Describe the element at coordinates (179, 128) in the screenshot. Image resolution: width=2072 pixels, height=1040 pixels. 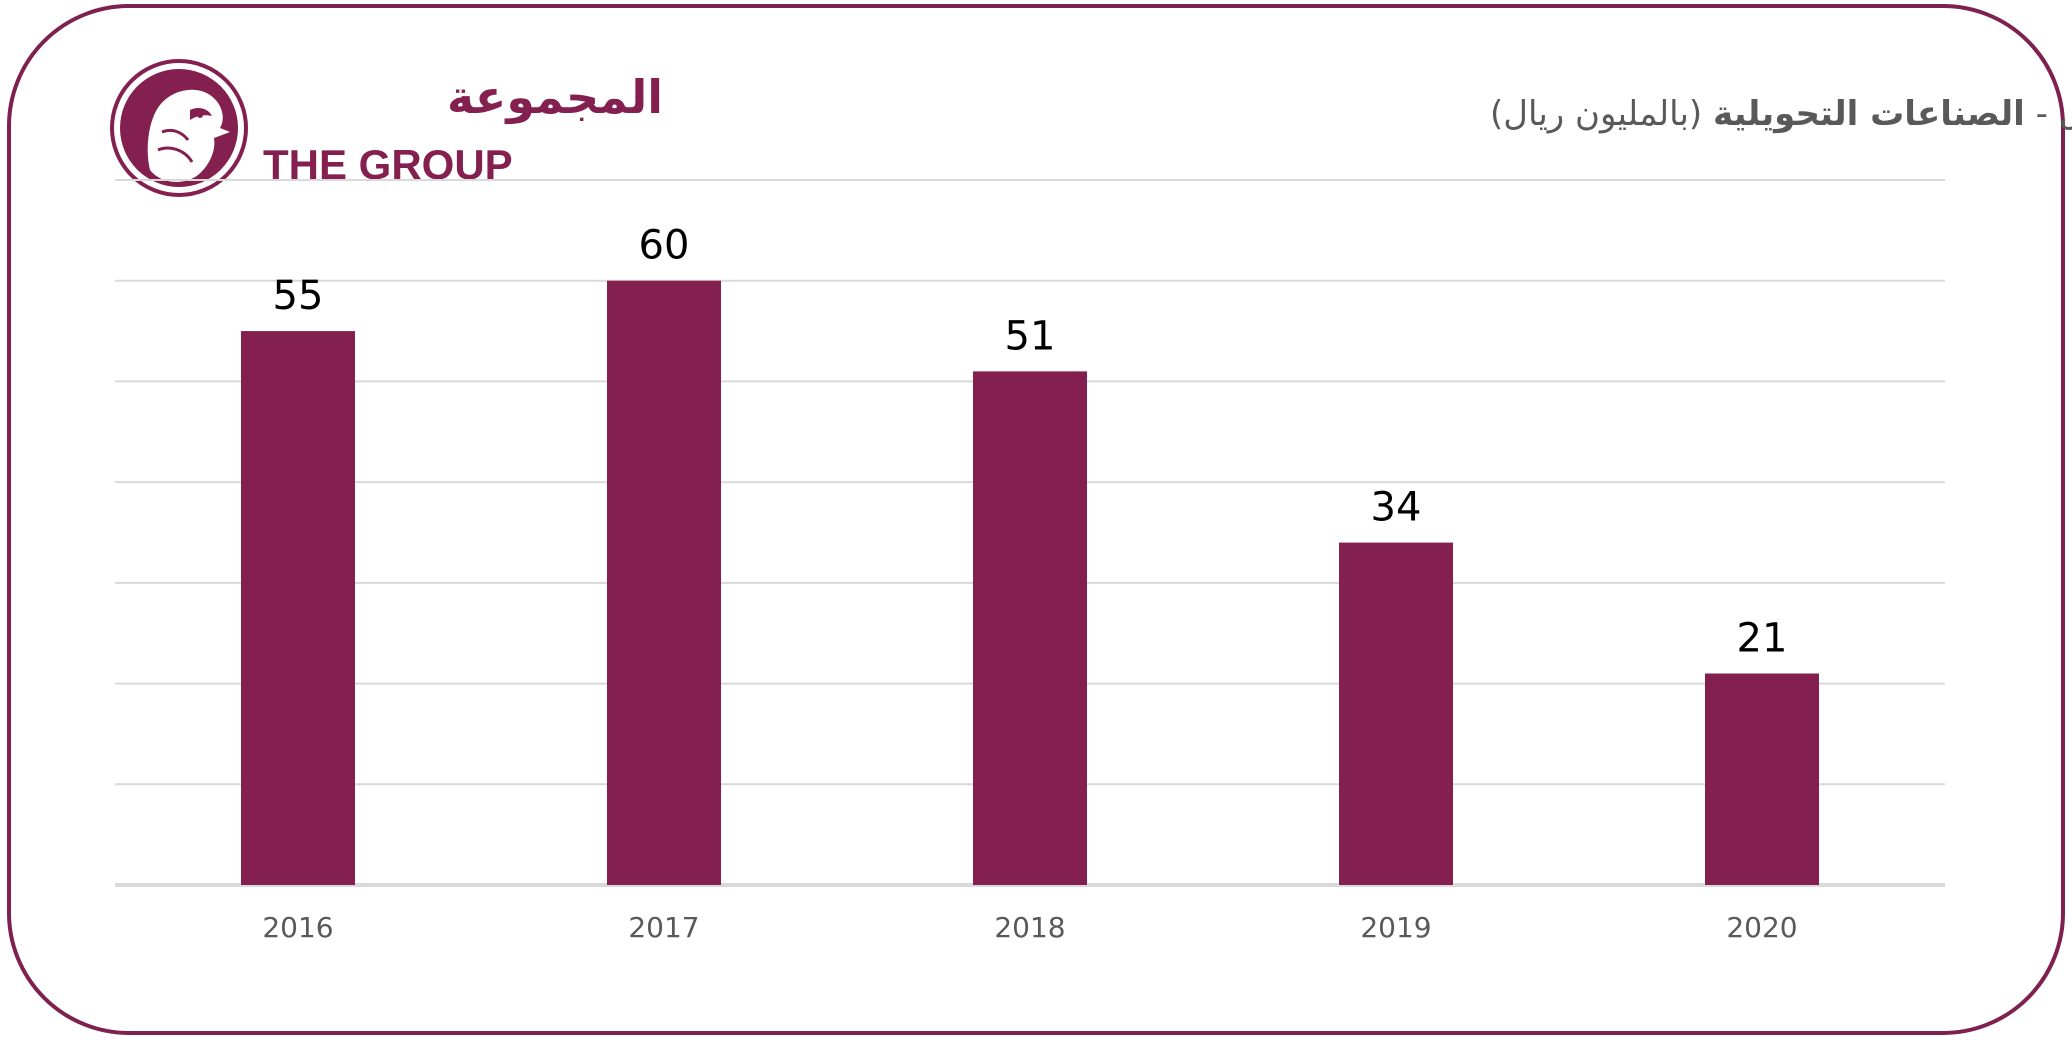
I see `falcon-emblem-icon` at that location.